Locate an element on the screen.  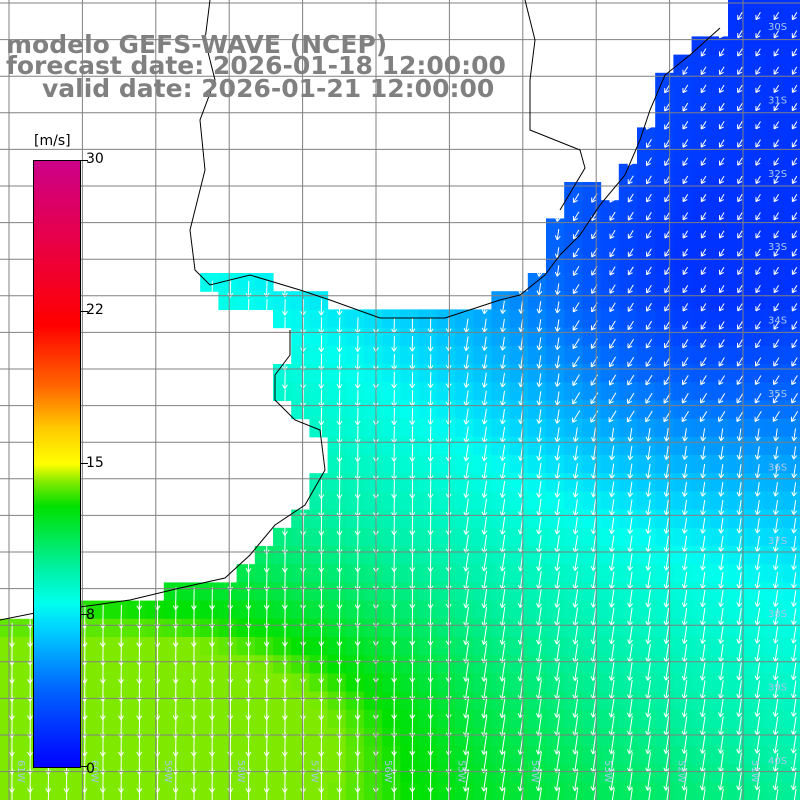
colorbar is located at coordinates (57, 464).